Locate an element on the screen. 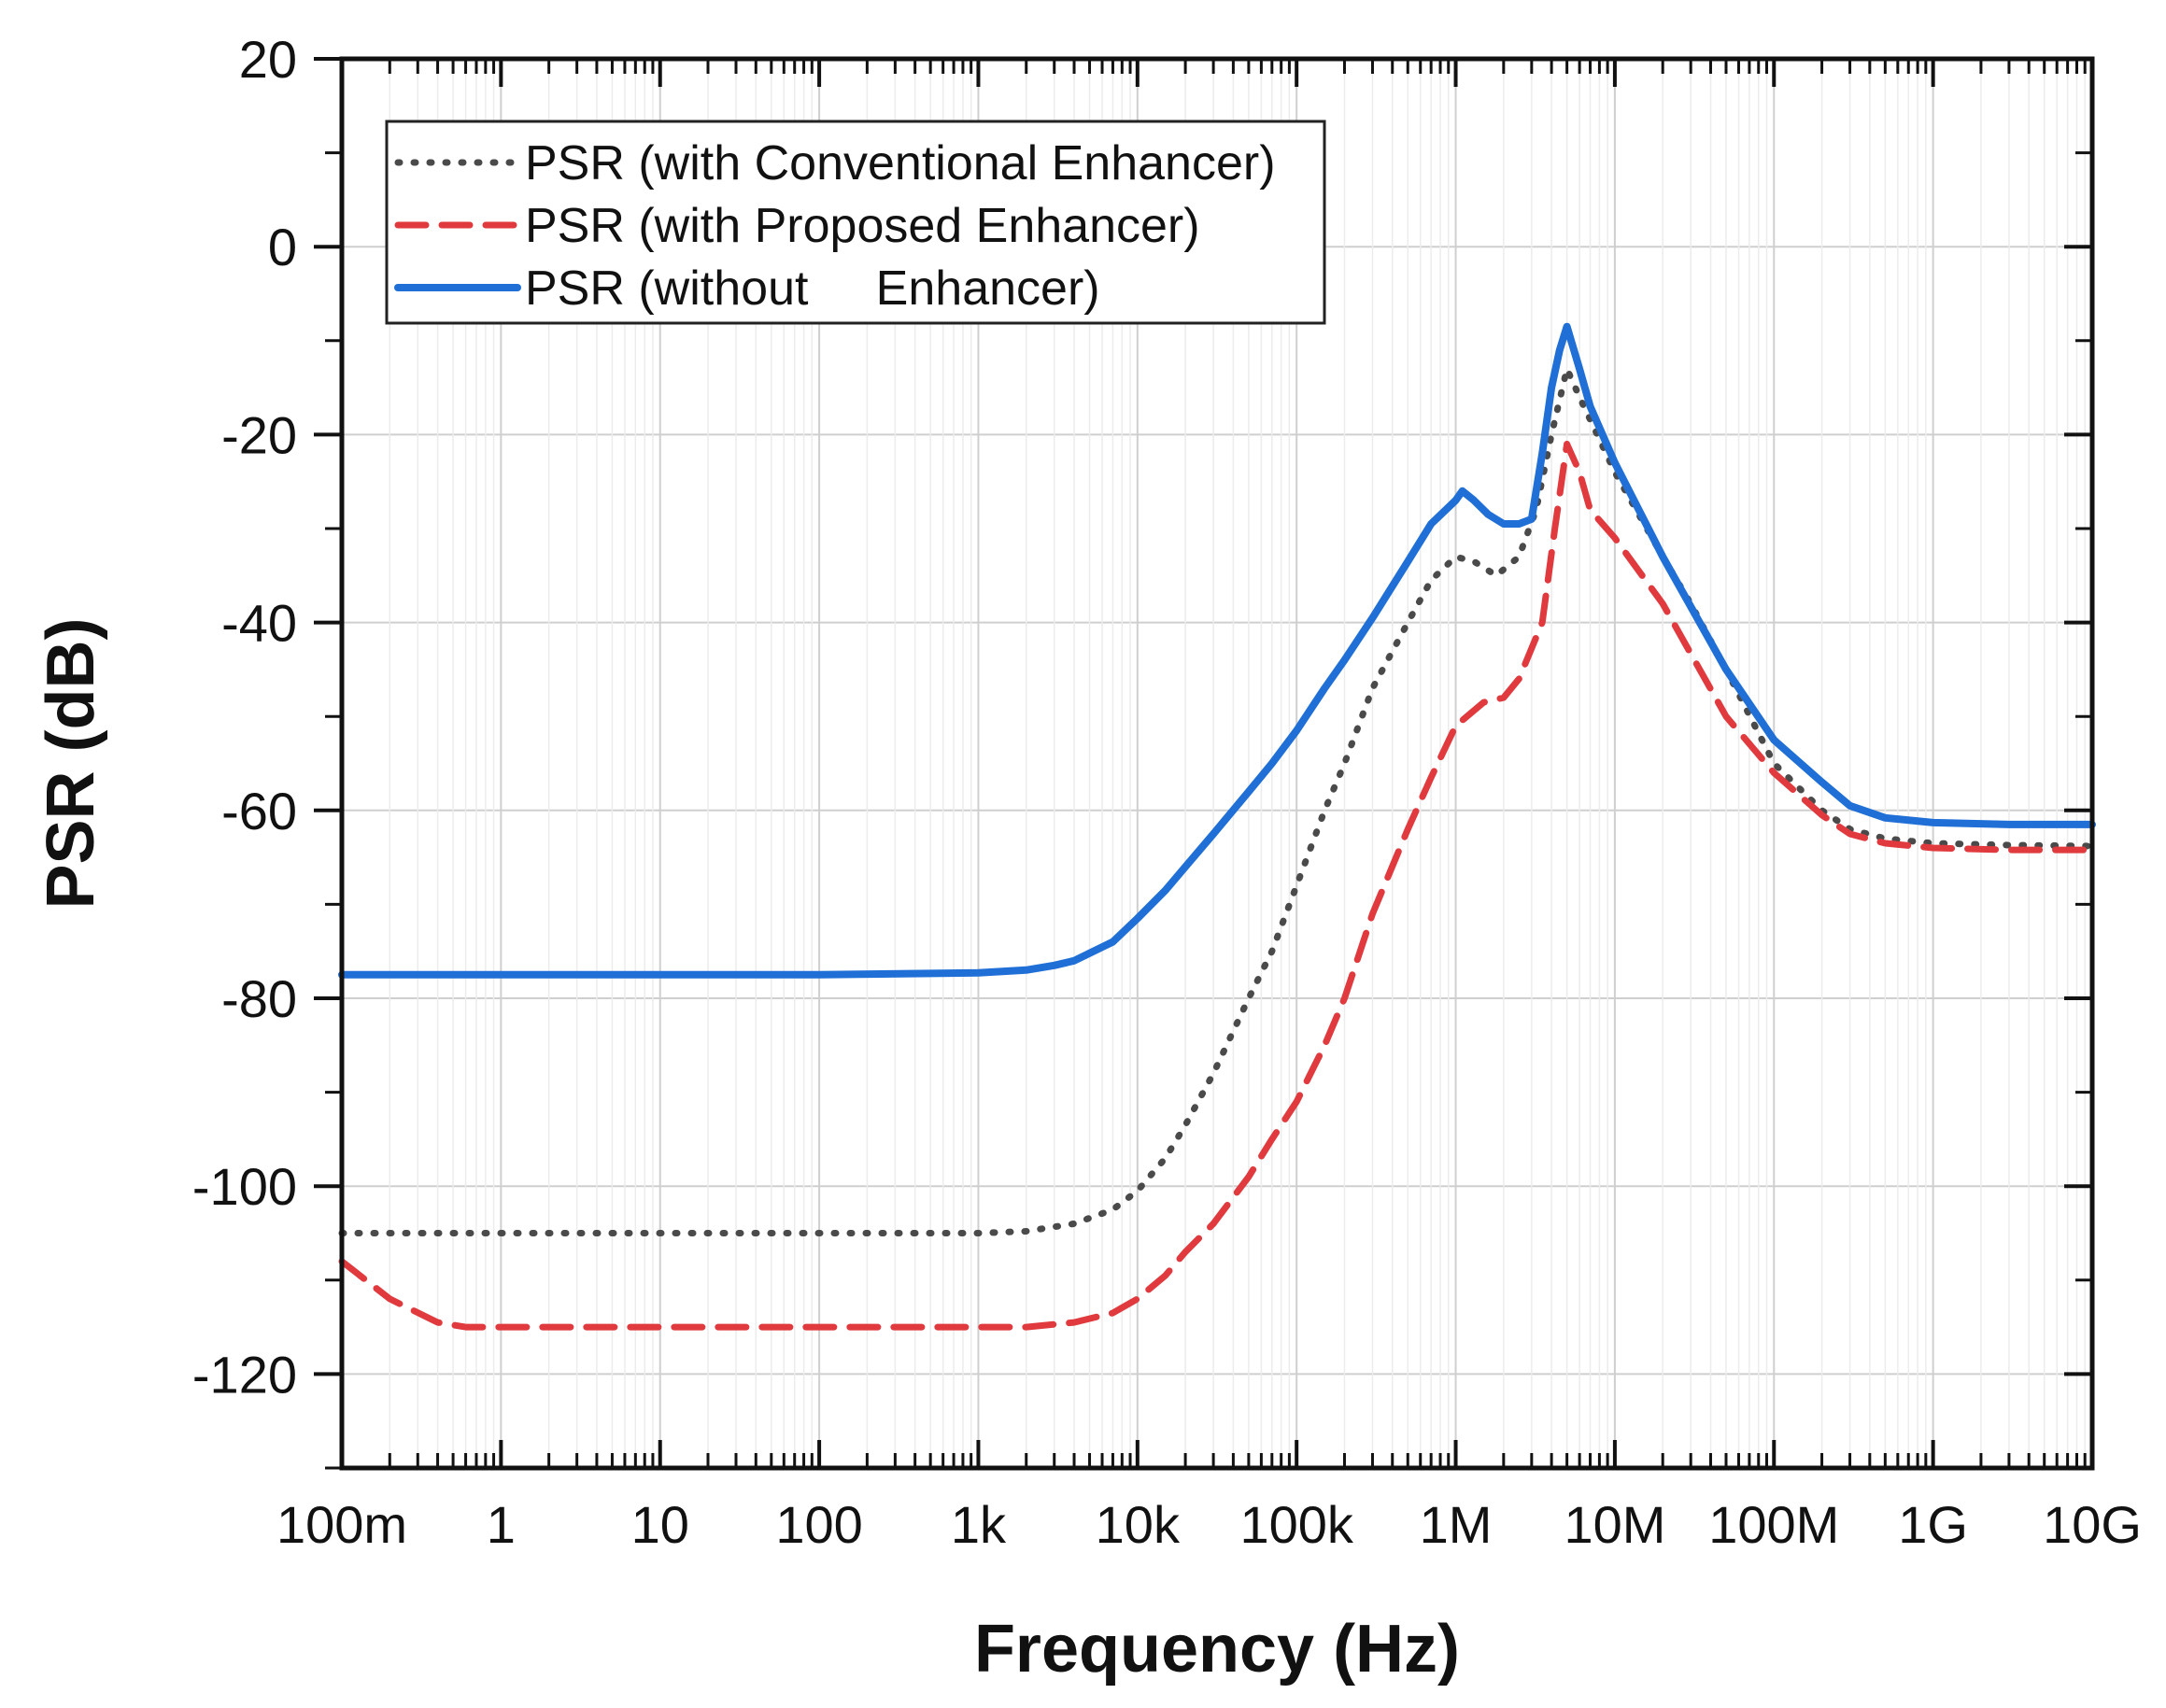 The image size is (2166, 1708). x-tick-label: 10M is located at coordinates (1615, 1524).